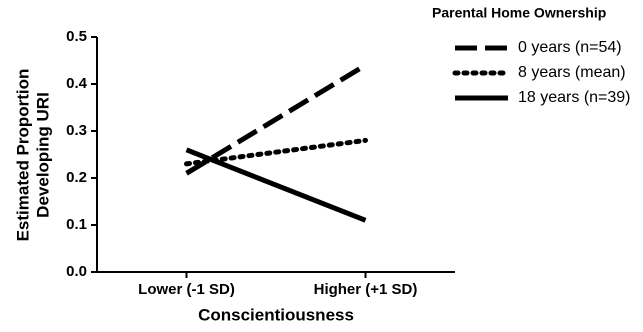 The width and height of the screenshot is (643, 332). What do you see at coordinates (572, 72) in the screenshot?
I see `legend-label: 8 years (mean)` at bounding box center [572, 72].